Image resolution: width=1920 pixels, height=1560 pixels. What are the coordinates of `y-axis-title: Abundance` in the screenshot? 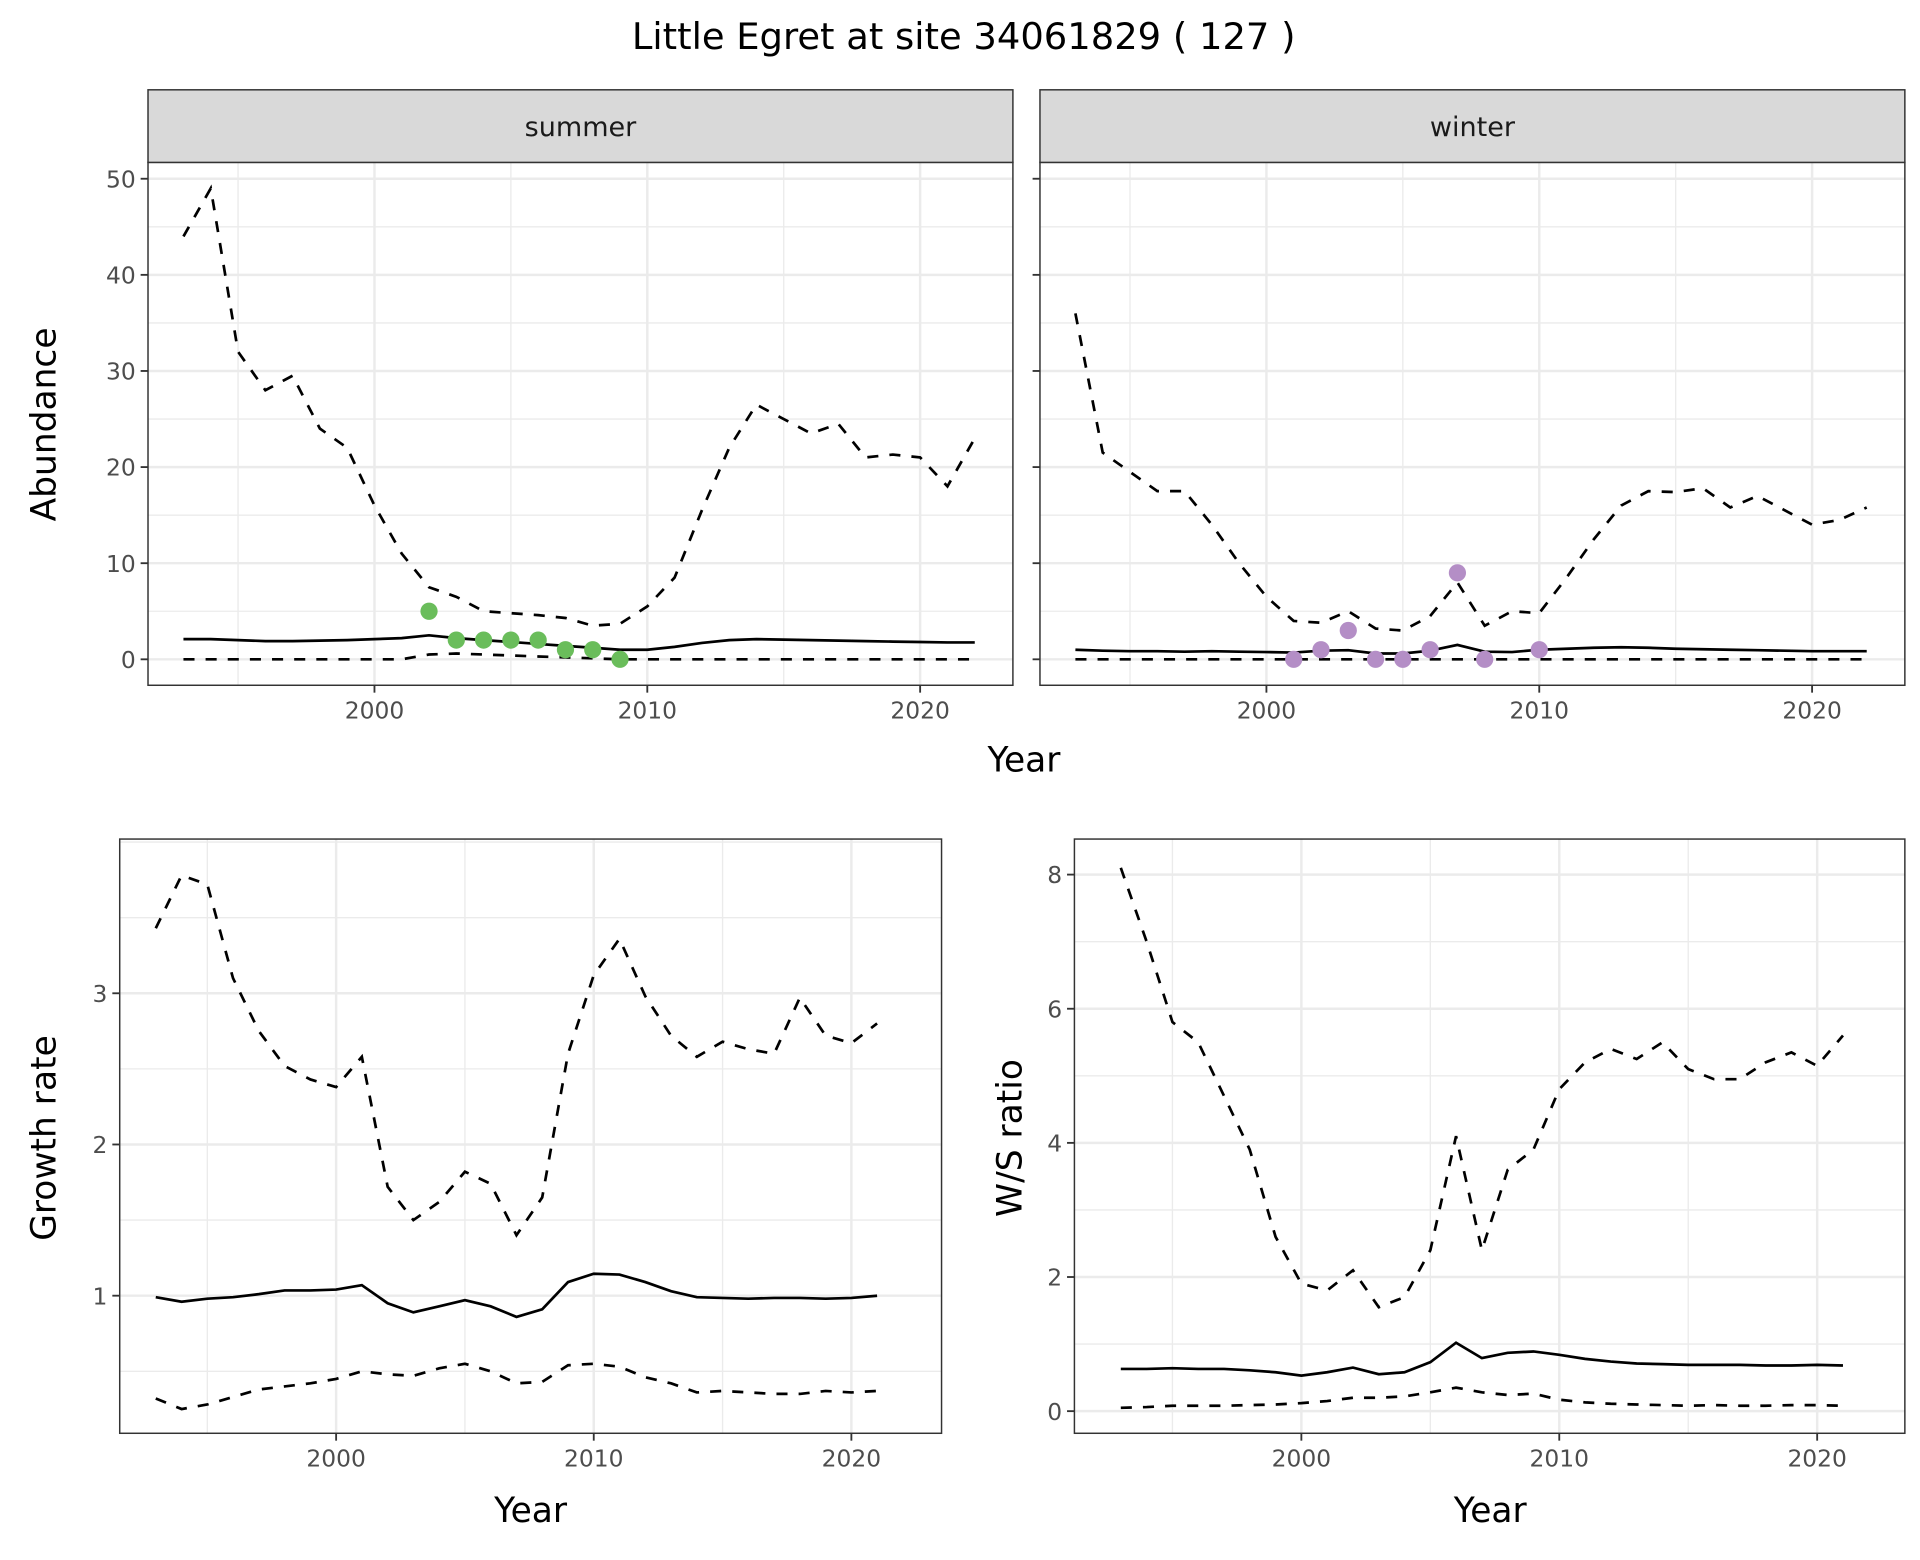 It's located at (45, 424).